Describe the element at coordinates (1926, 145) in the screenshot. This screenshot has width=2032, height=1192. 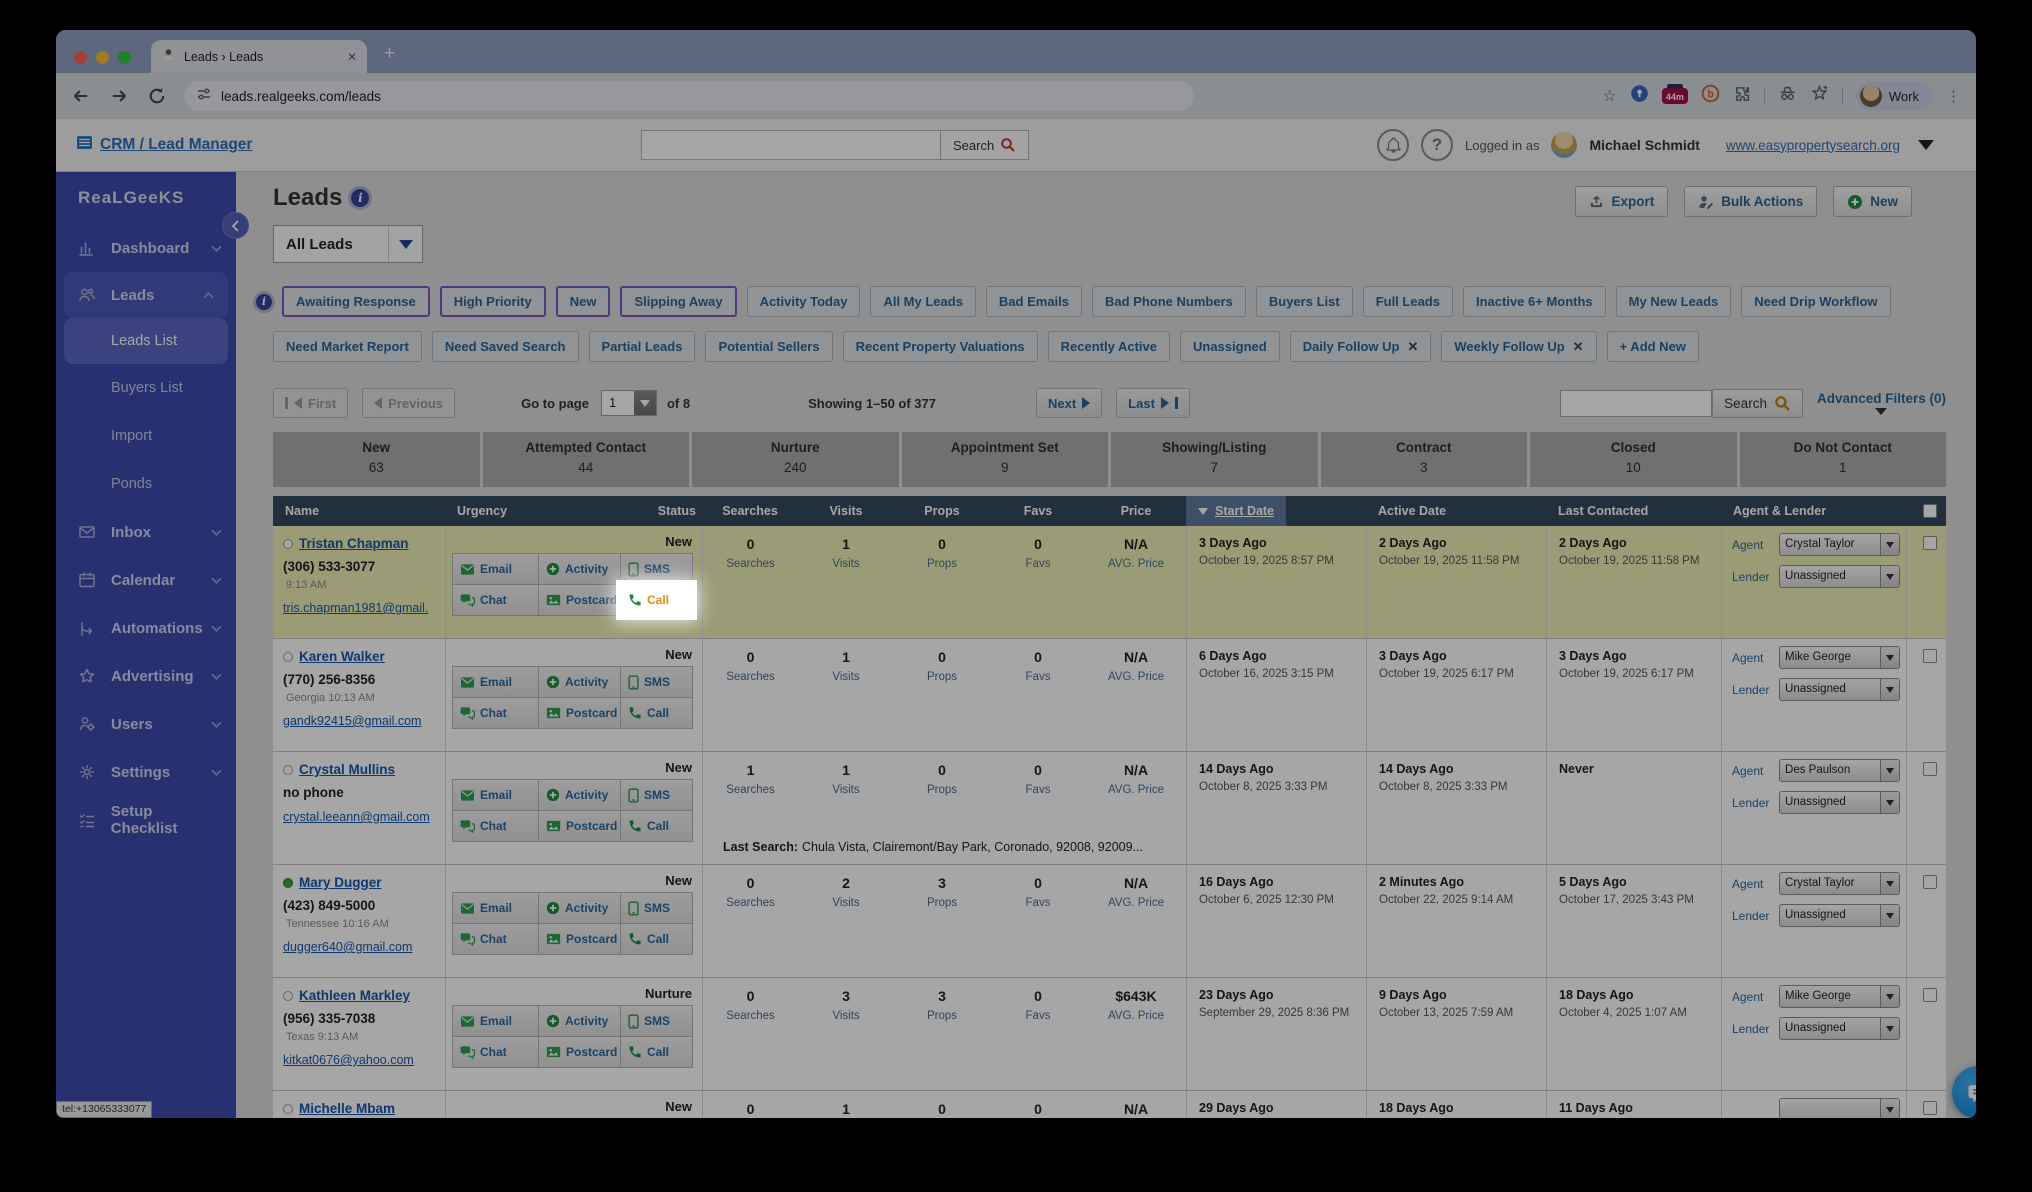
I see `account-dropdown-caret-icon` at that location.